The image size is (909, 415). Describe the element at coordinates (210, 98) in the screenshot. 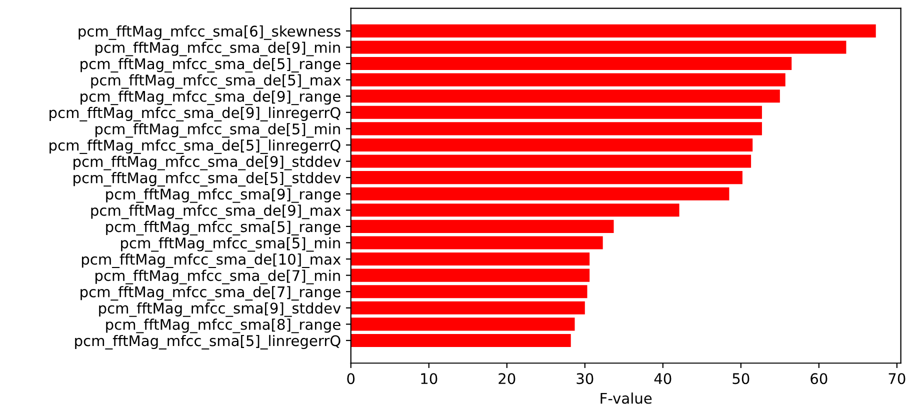

I see `y-tick-label: pcm_fftMag_mfcc_sma_de[9]_range` at that location.